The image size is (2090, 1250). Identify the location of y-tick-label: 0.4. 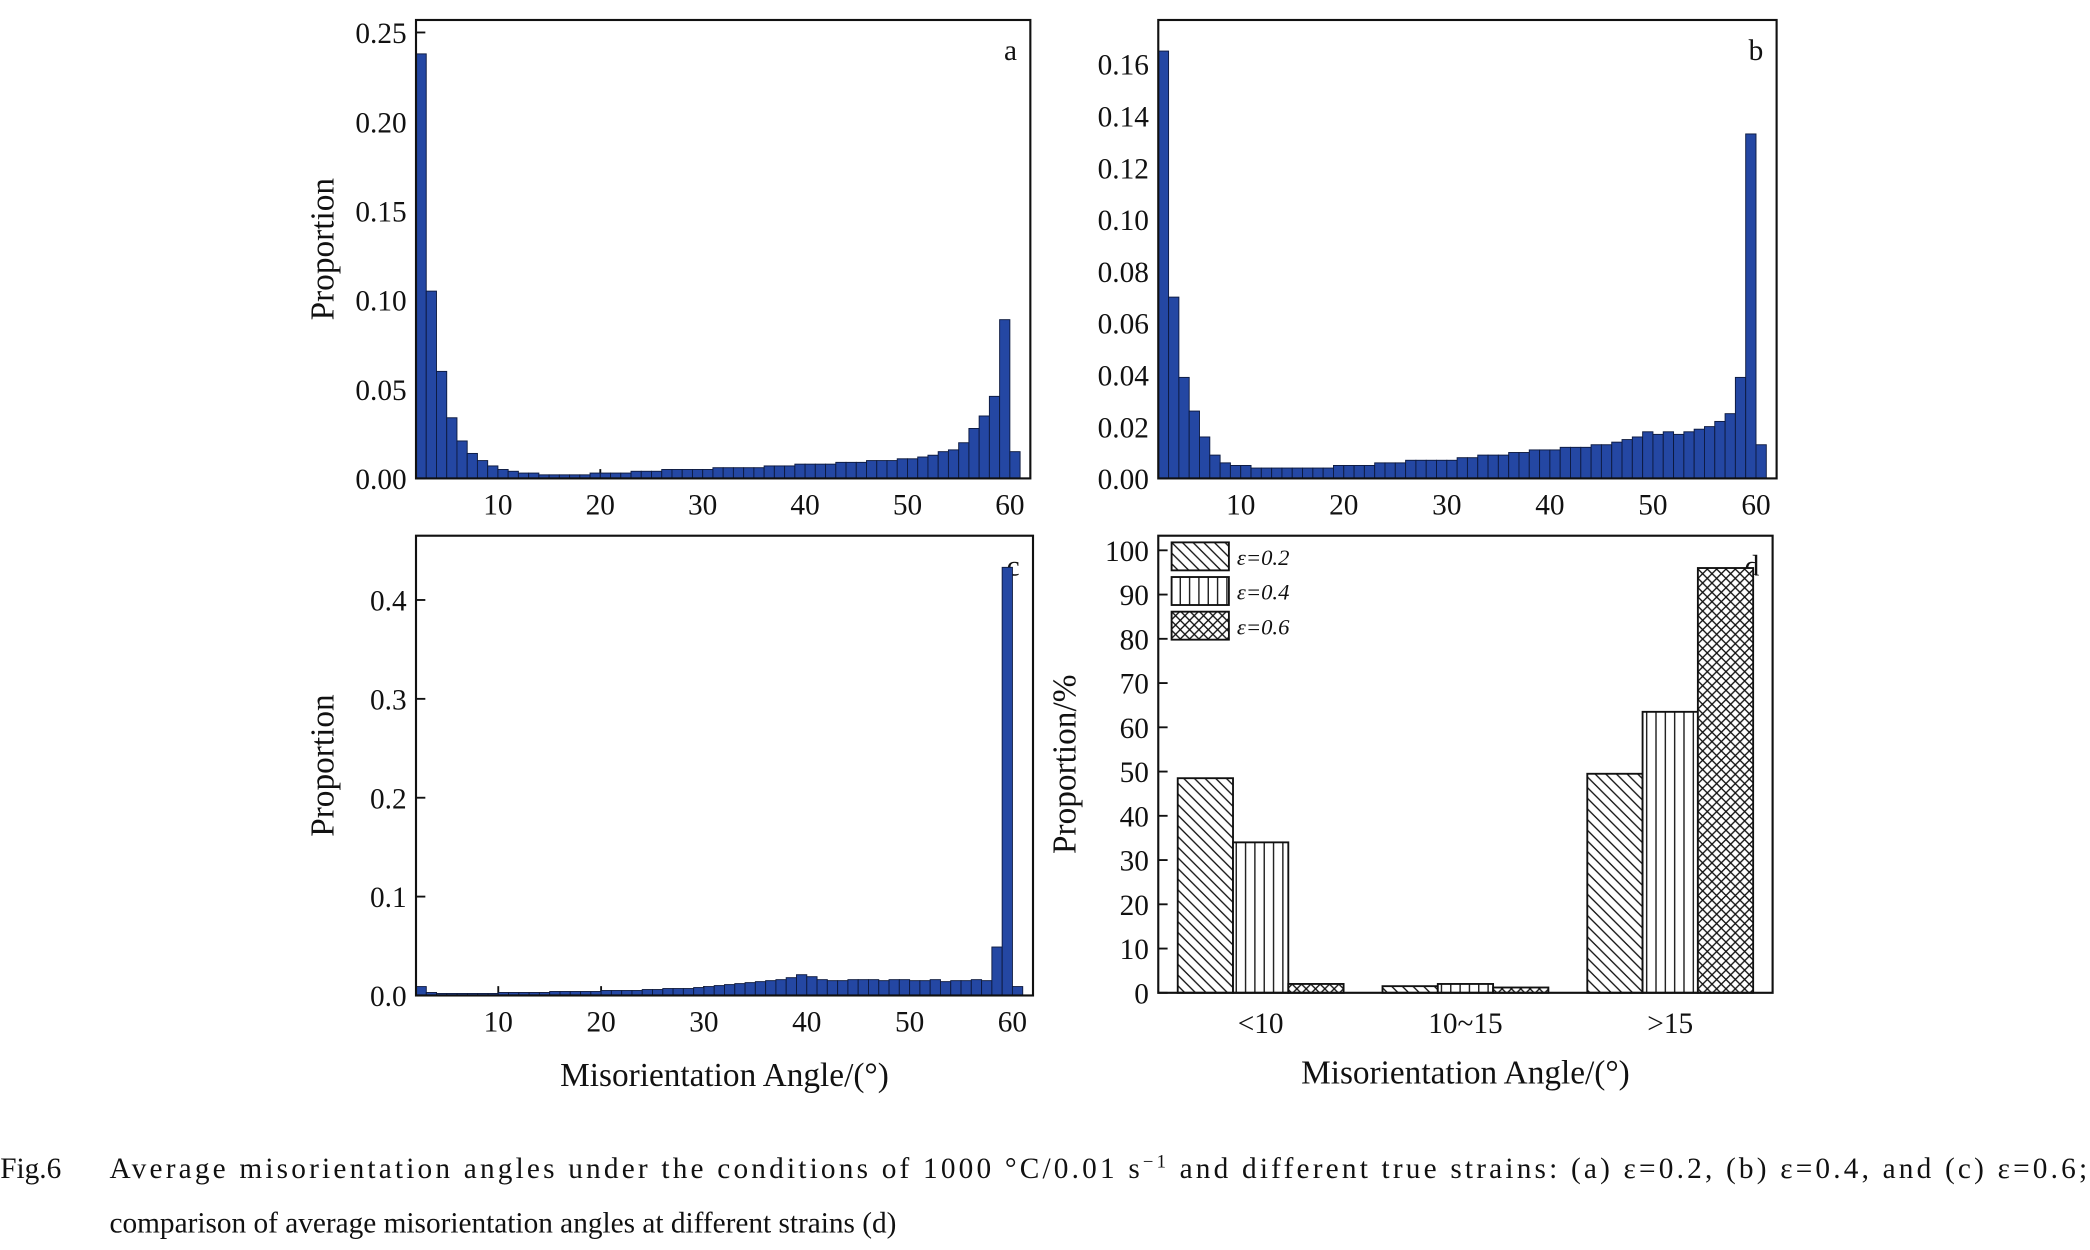
(388, 602).